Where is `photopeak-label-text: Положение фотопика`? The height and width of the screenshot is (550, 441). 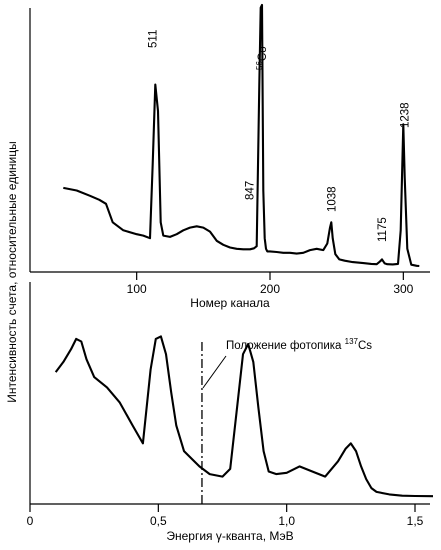 photopeak-label-text: Положение фотопика is located at coordinates (285, 346).